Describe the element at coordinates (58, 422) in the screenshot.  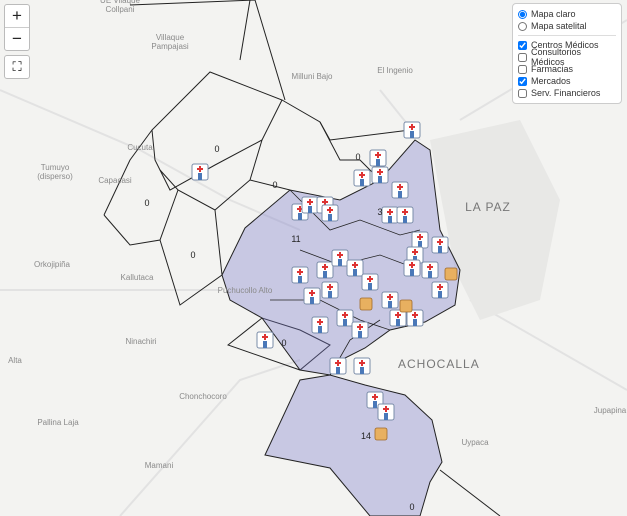
I see `place-label: Pallina Laja` at that location.